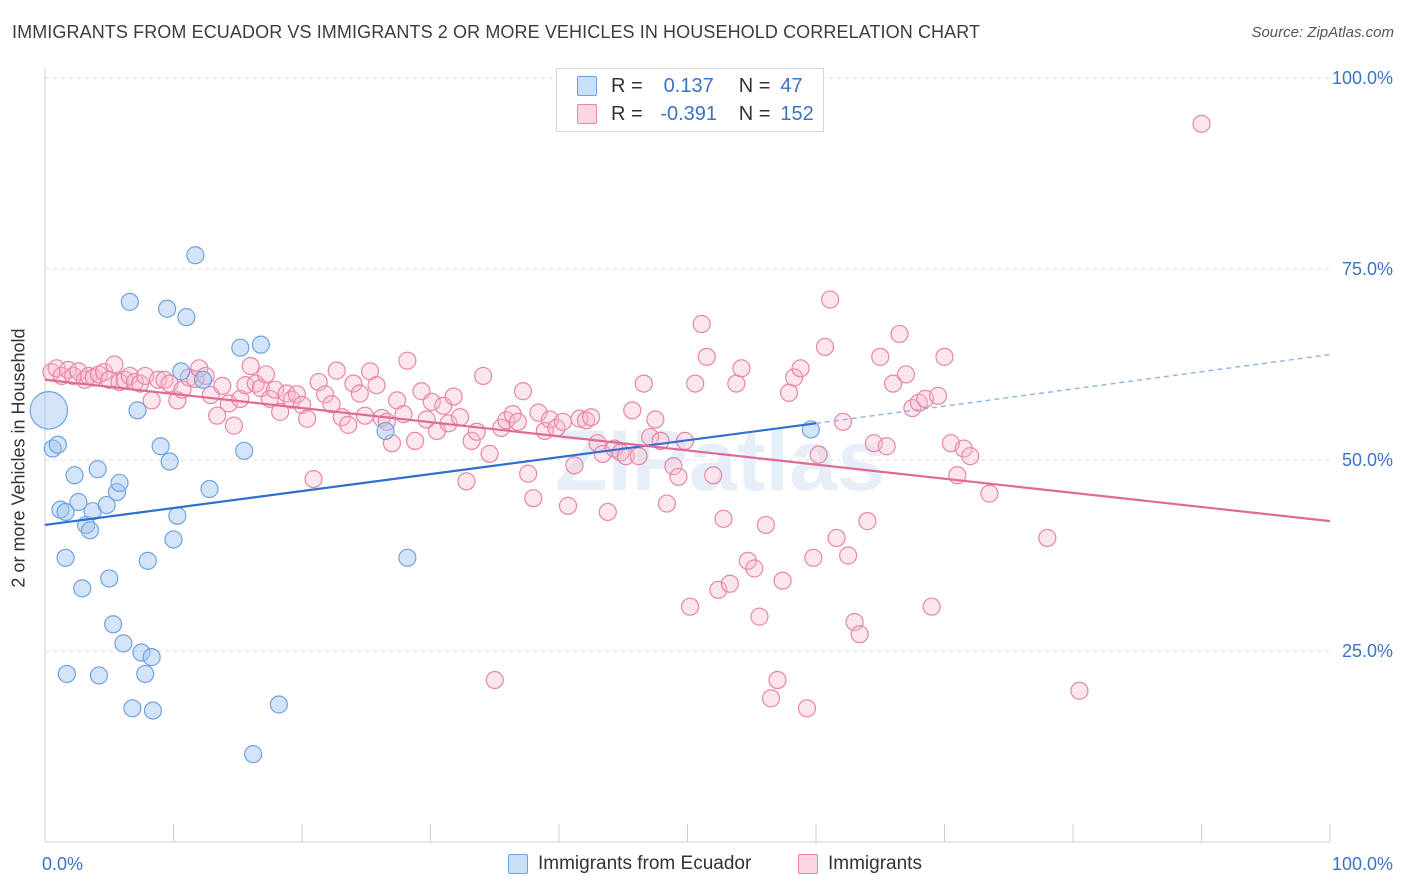  What do you see at coordinates (797, 113) in the screenshot?
I see `legend-n-value: 152` at bounding box center [797, 113].